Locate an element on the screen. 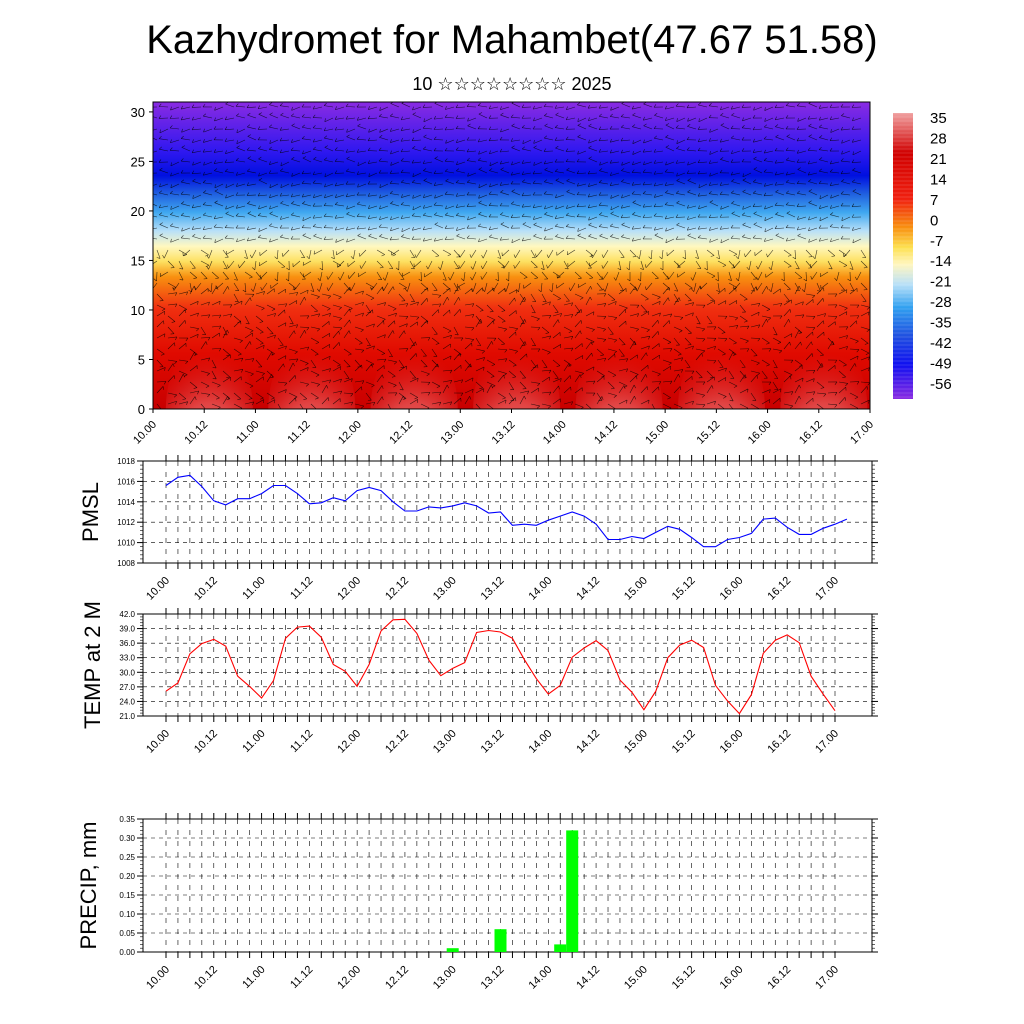 This screenshot has height=1024, width=1024. x-tick-label: 16.00 is located at coordinates (760, 433).